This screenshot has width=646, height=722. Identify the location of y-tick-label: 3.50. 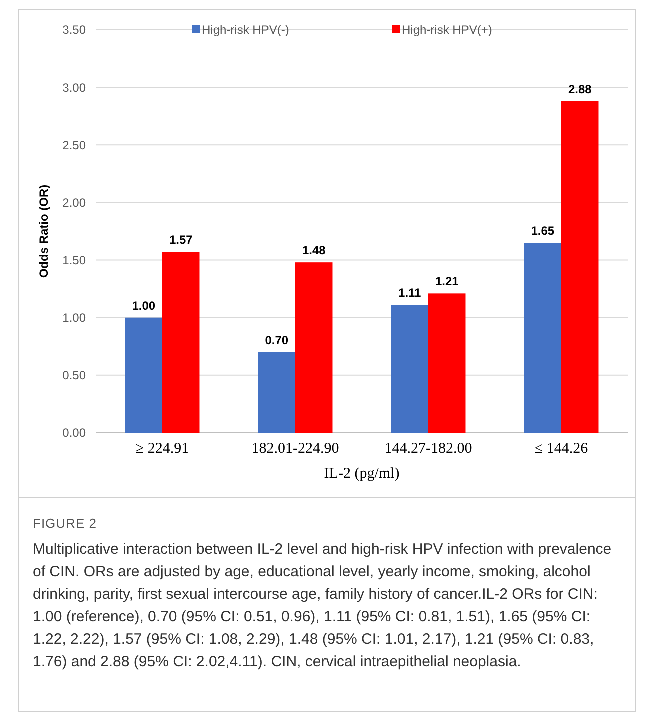
(74, 30).